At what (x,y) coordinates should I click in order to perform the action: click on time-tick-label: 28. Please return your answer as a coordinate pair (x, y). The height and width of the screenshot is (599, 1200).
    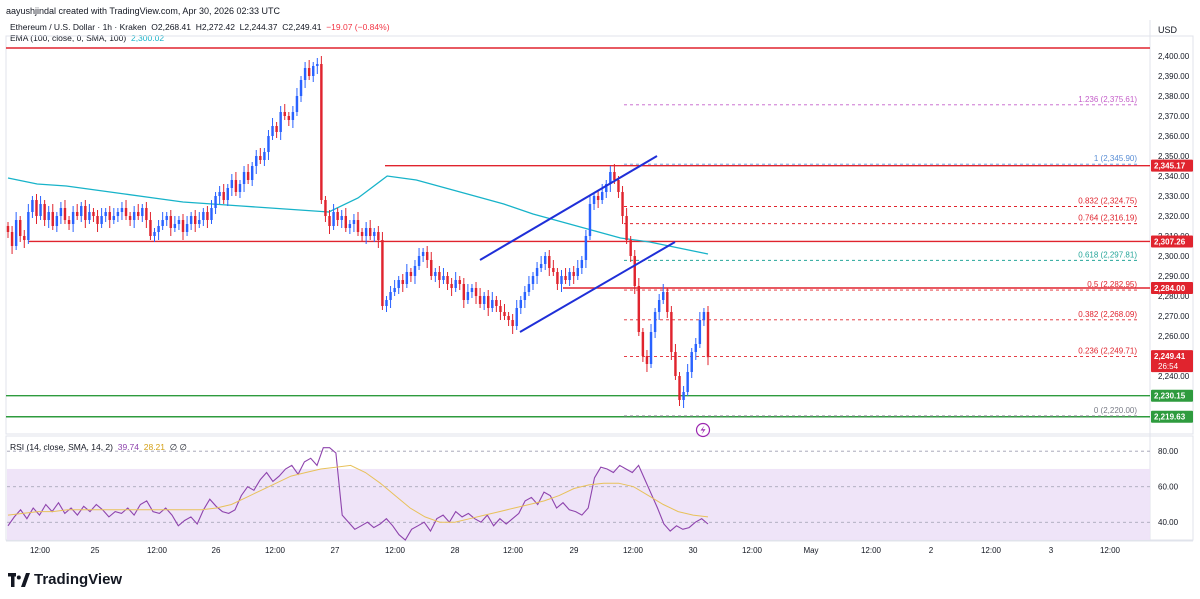
    Looking at the image, I should click on (455, 550).